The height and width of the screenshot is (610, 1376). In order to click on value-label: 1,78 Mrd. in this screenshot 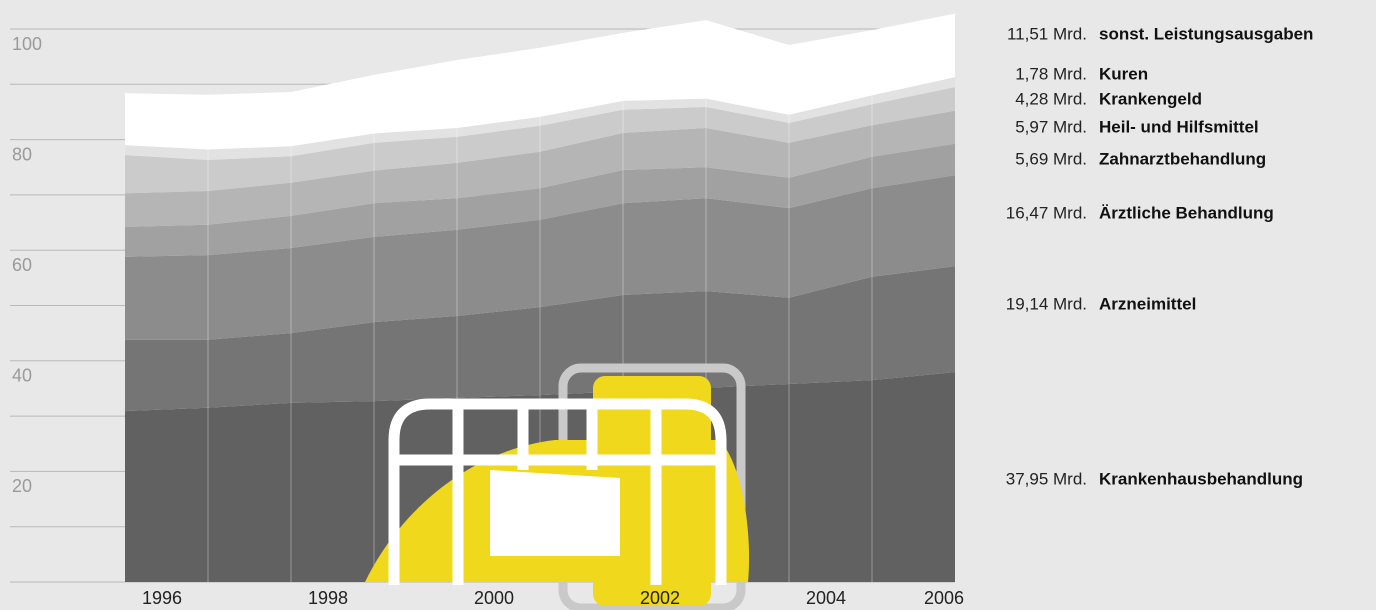, I will do `click(1051, 73)`.